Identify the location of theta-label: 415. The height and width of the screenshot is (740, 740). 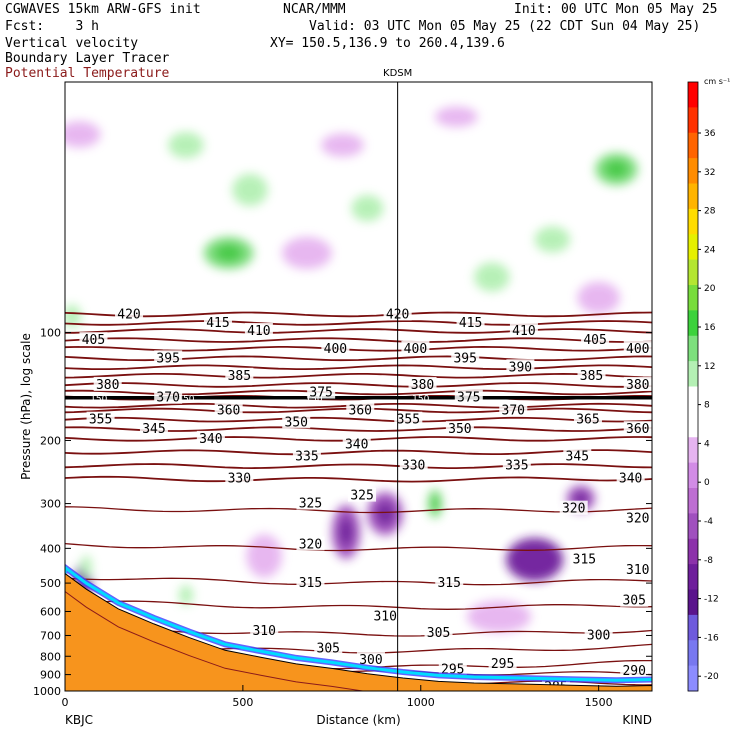
(470, 323).